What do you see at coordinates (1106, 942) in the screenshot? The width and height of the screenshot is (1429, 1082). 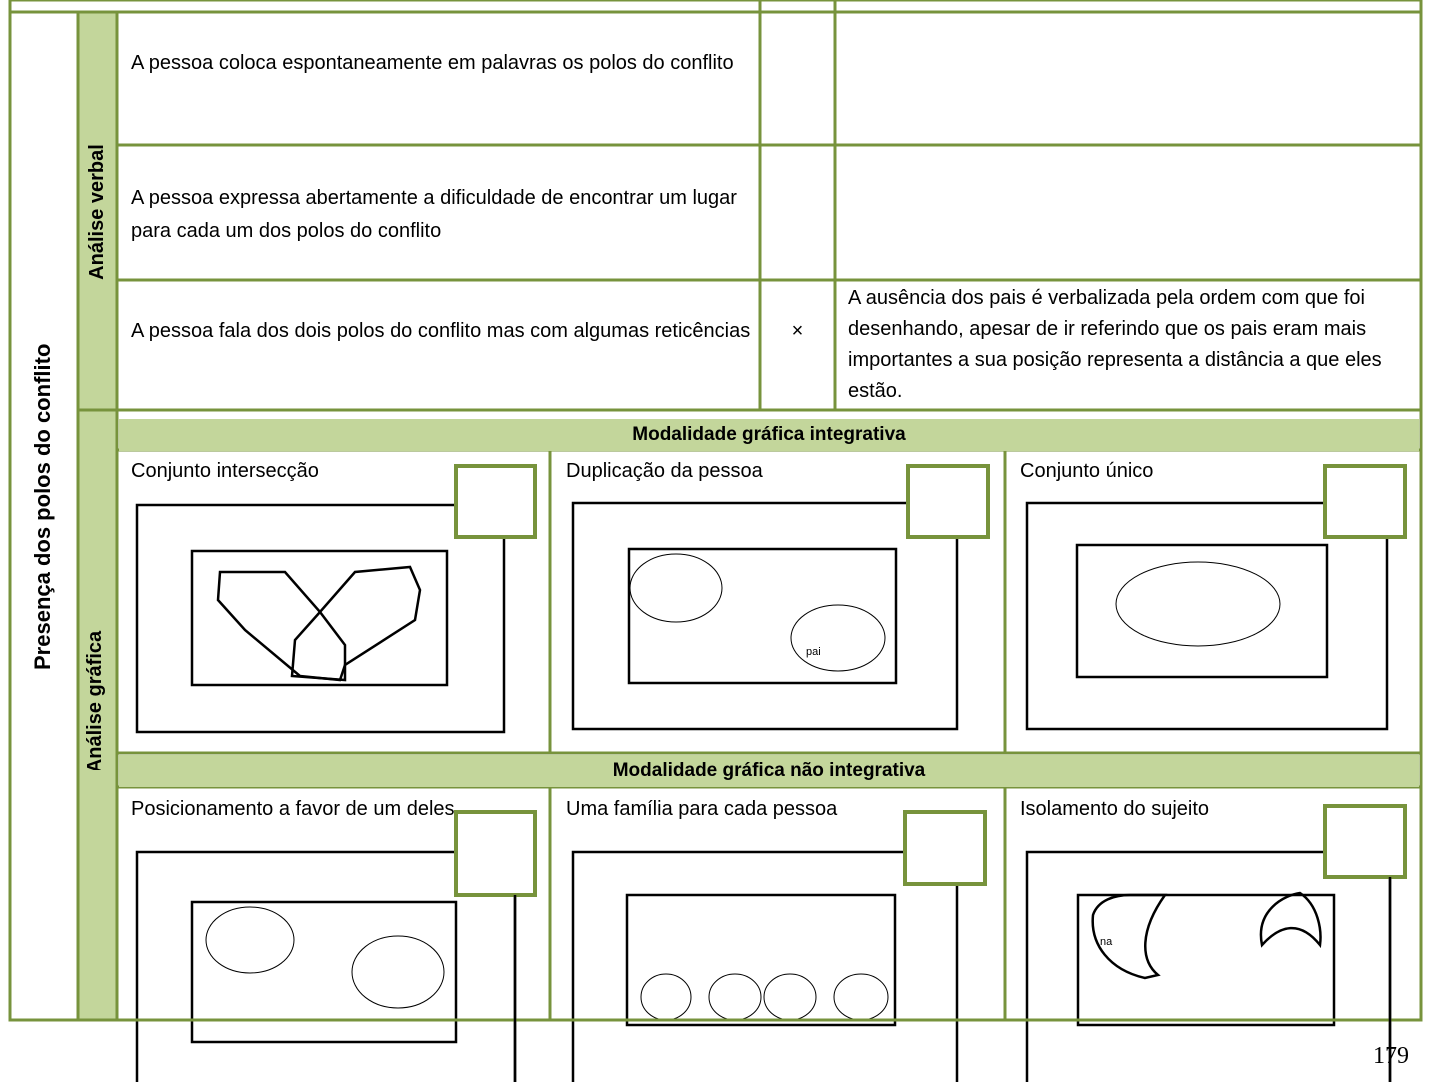 I see `drawing-label: na` at bounding box center [1106, 942].